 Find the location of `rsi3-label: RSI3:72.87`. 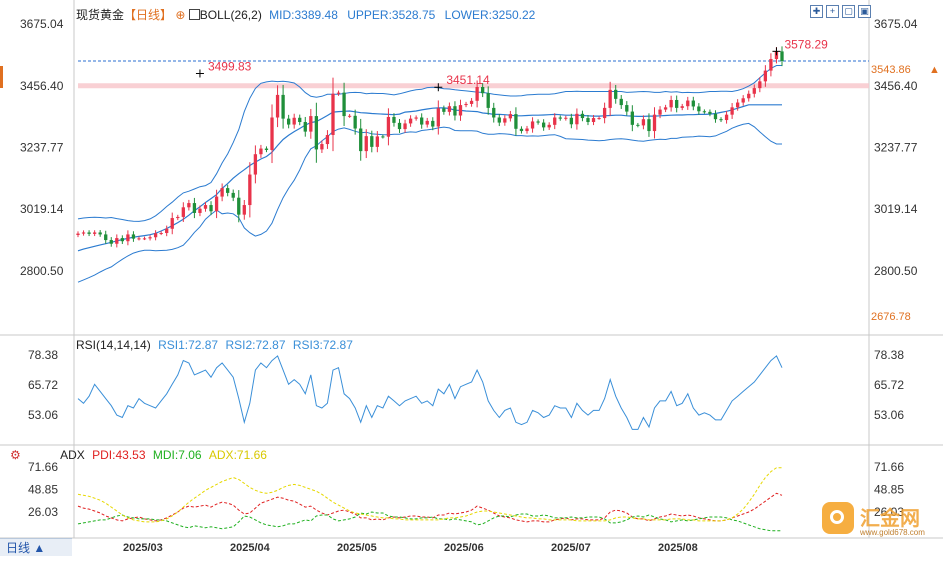

rsi3-label: RSI3:72.87 is located at coordinates (322, 345).